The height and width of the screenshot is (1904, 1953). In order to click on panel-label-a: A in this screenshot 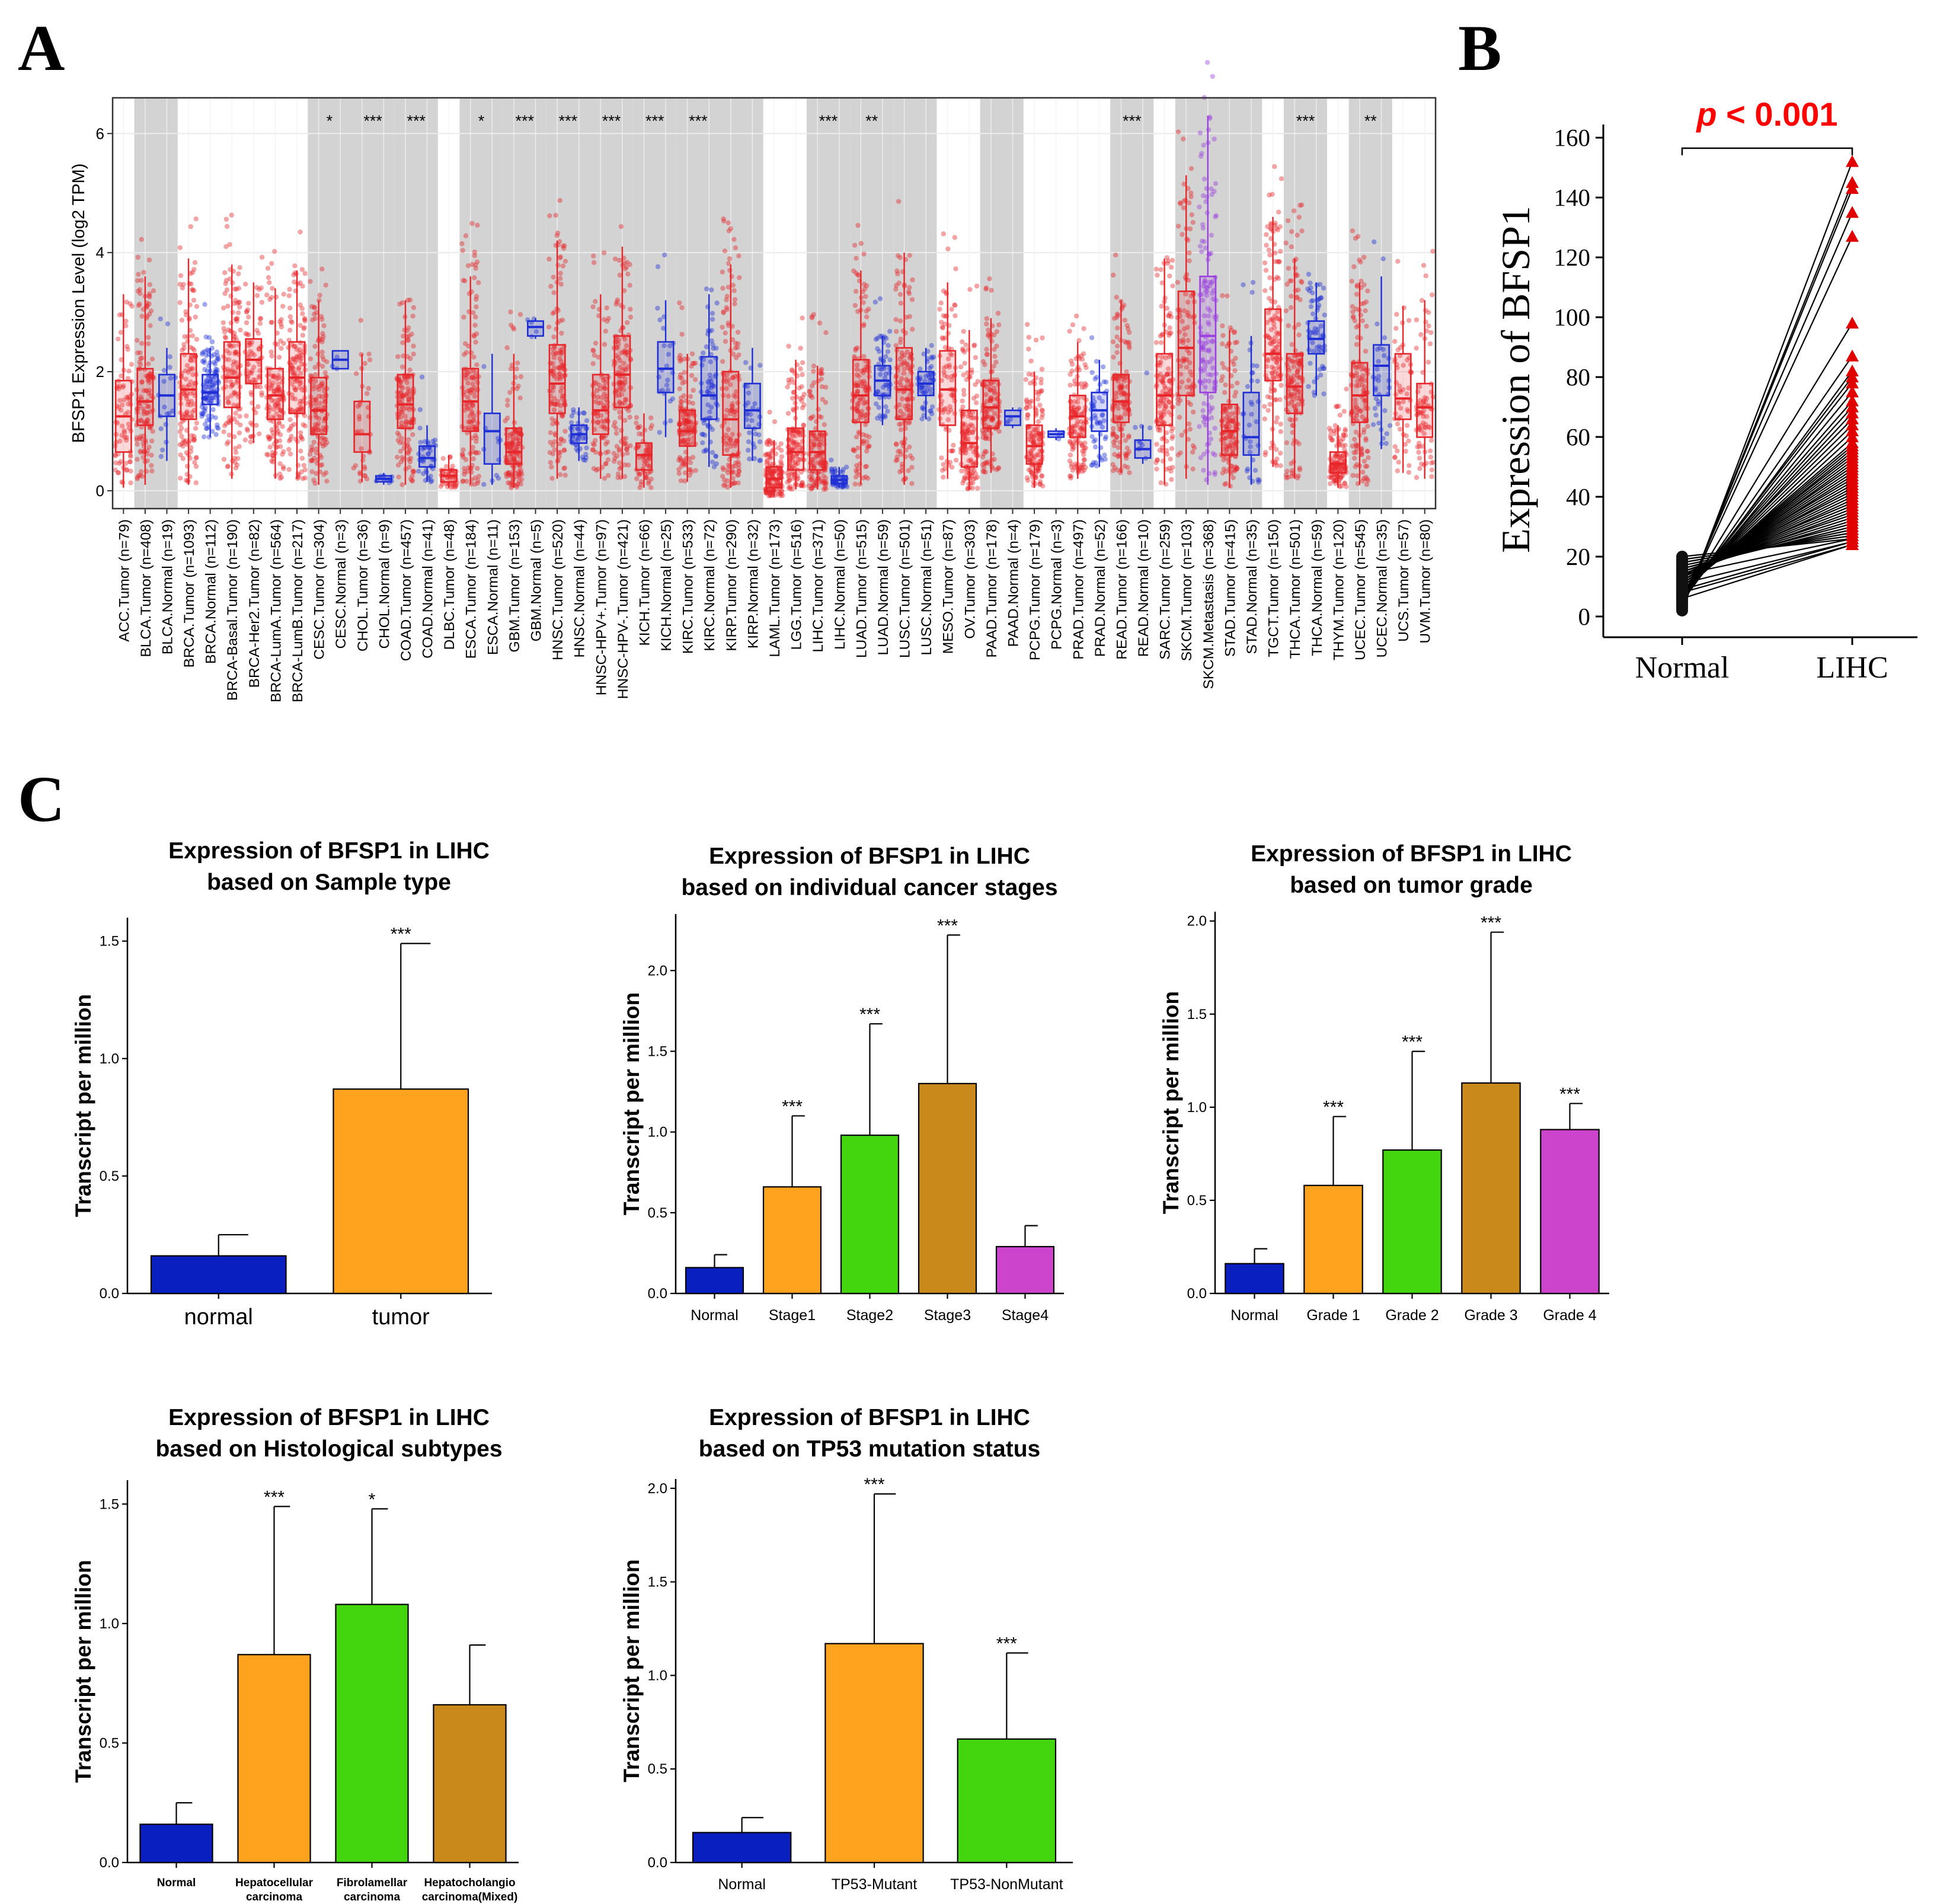, I will do `click(42, 48)`.